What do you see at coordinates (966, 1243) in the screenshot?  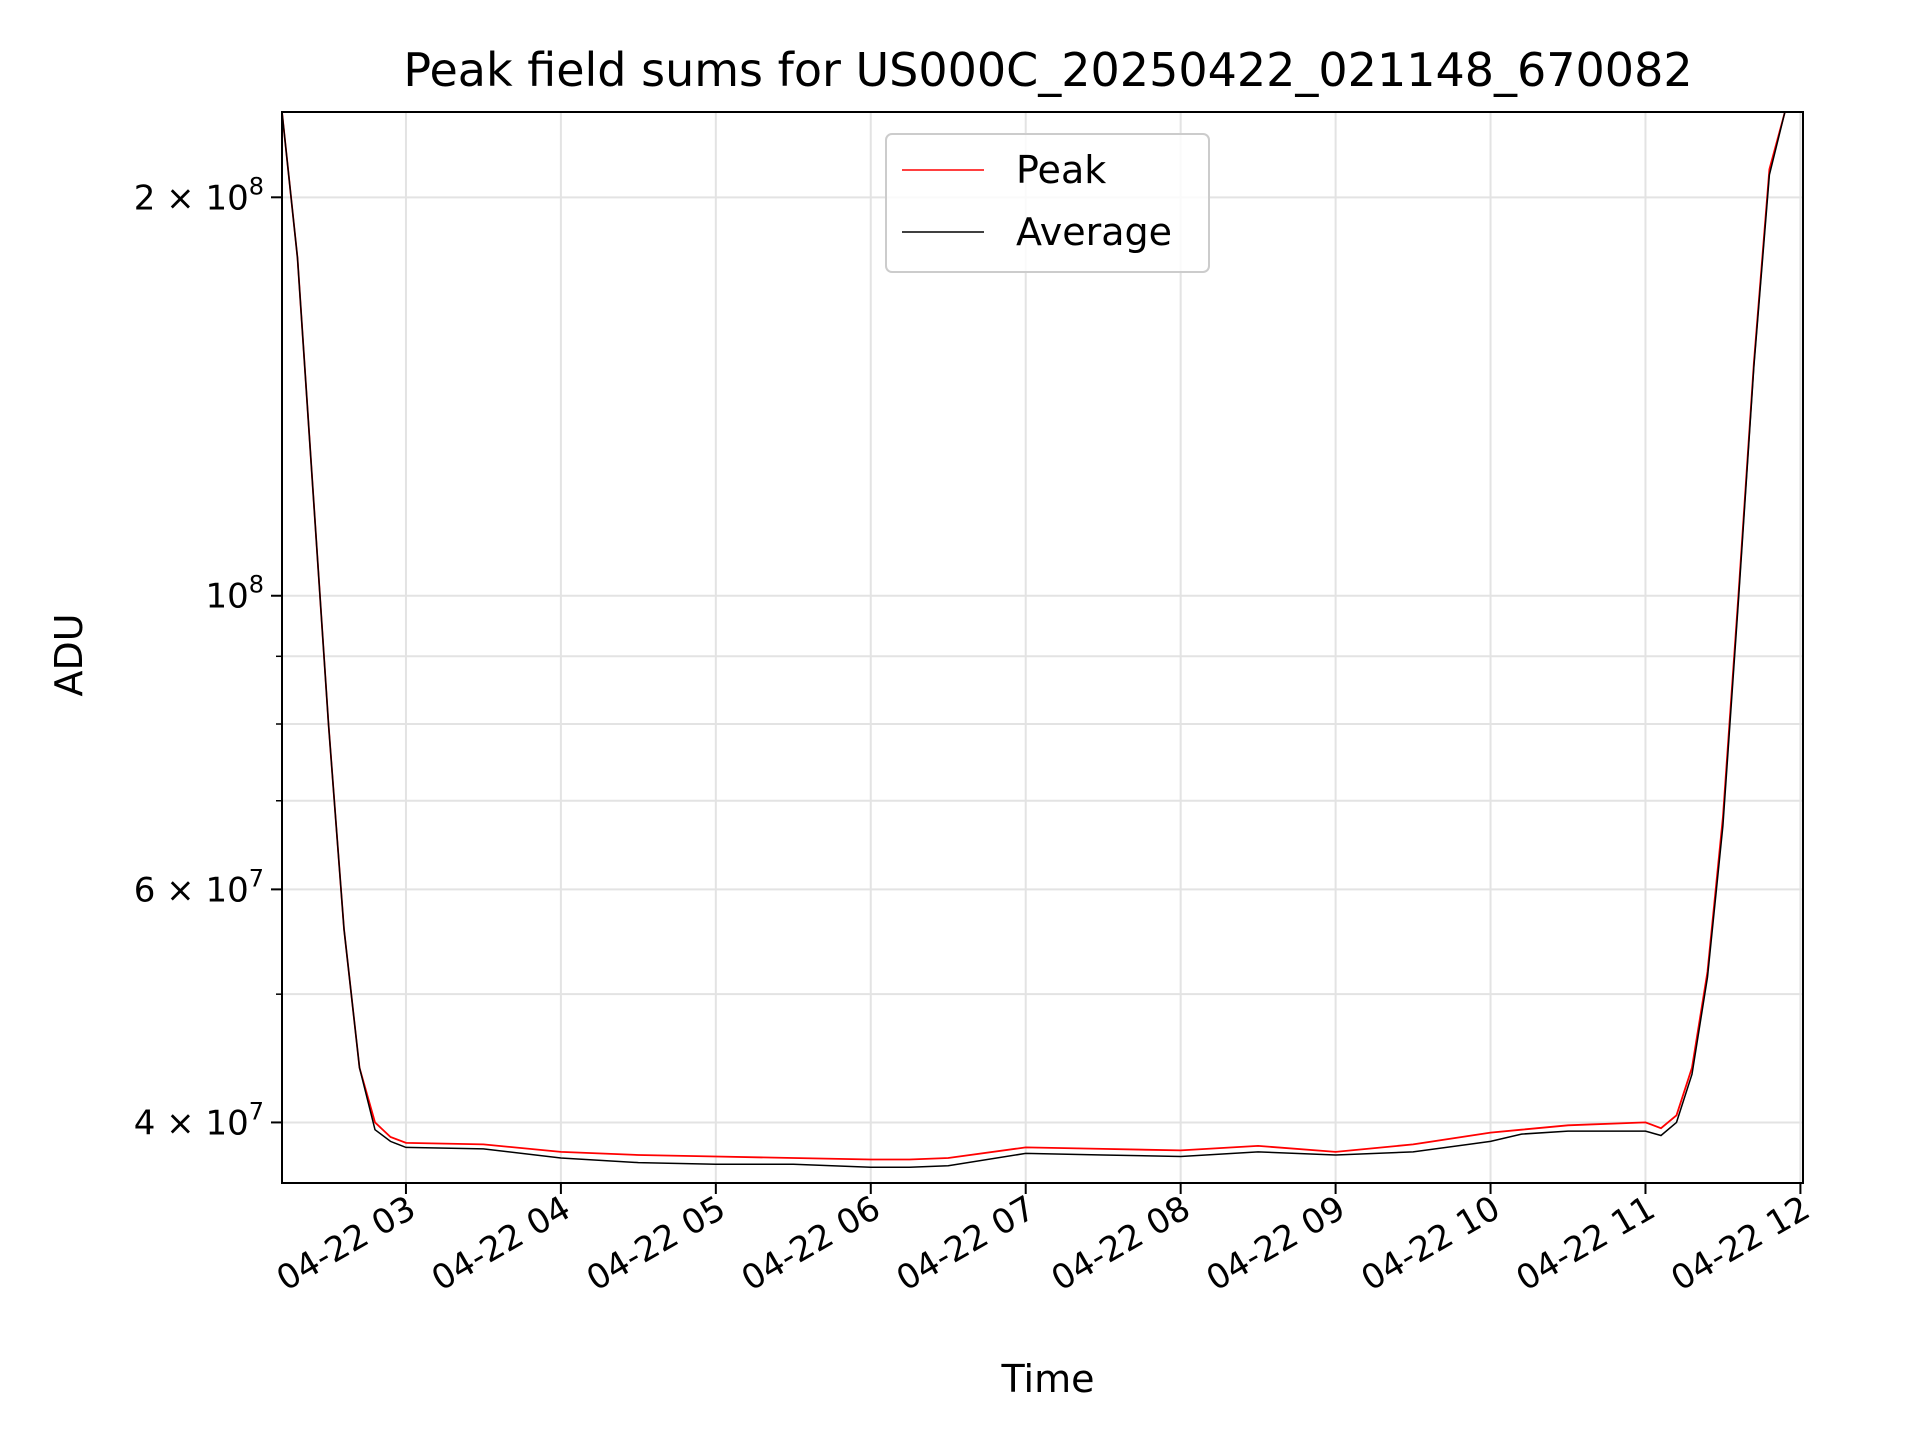 I see `x-tick-label: 04-22 07` at bounding box center [966, 1243].